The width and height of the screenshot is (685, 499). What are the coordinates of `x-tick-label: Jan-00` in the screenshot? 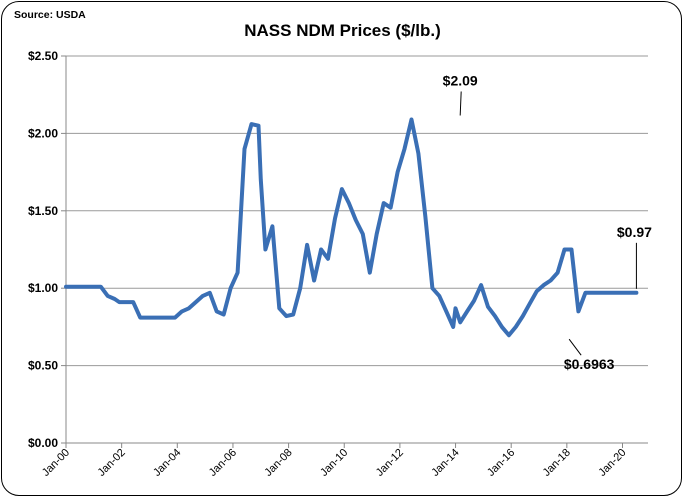 It's located at (56, 463).